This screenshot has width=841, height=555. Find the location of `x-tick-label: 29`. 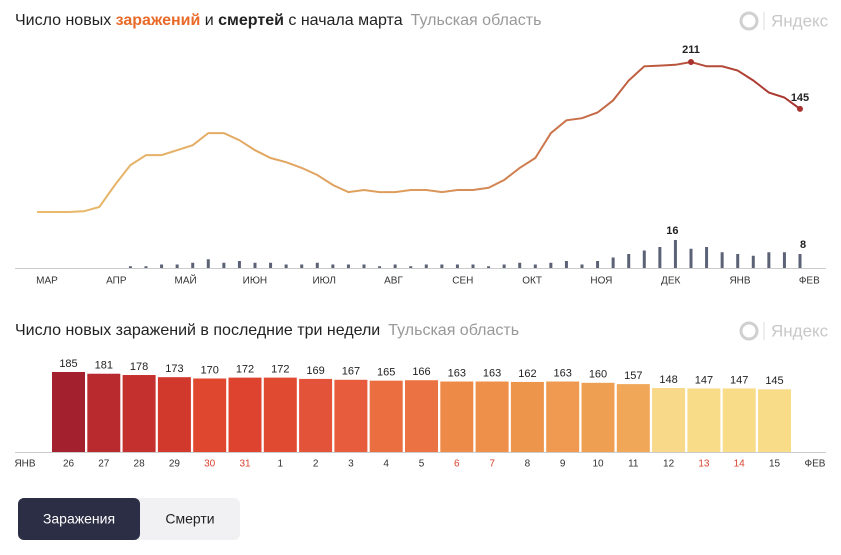

x-tick-label: 29 is located at coordinates (175, 464).